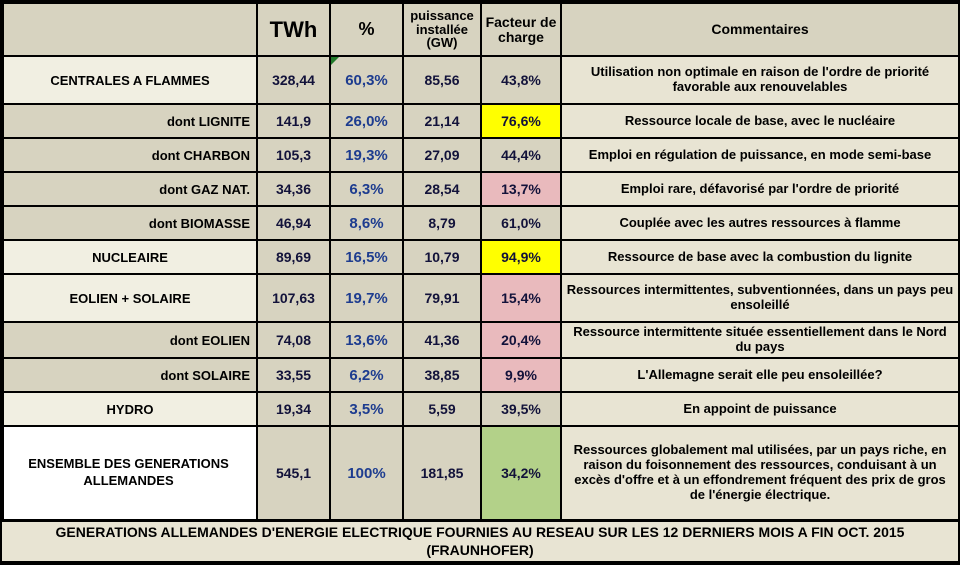 Image resolution: width=960 pixels, height=565 pixels. What do you see at coordinates (130, 375) in the screenshot?
I see `row-label: dont SOLAIRE` at bounding box center [130, 375].